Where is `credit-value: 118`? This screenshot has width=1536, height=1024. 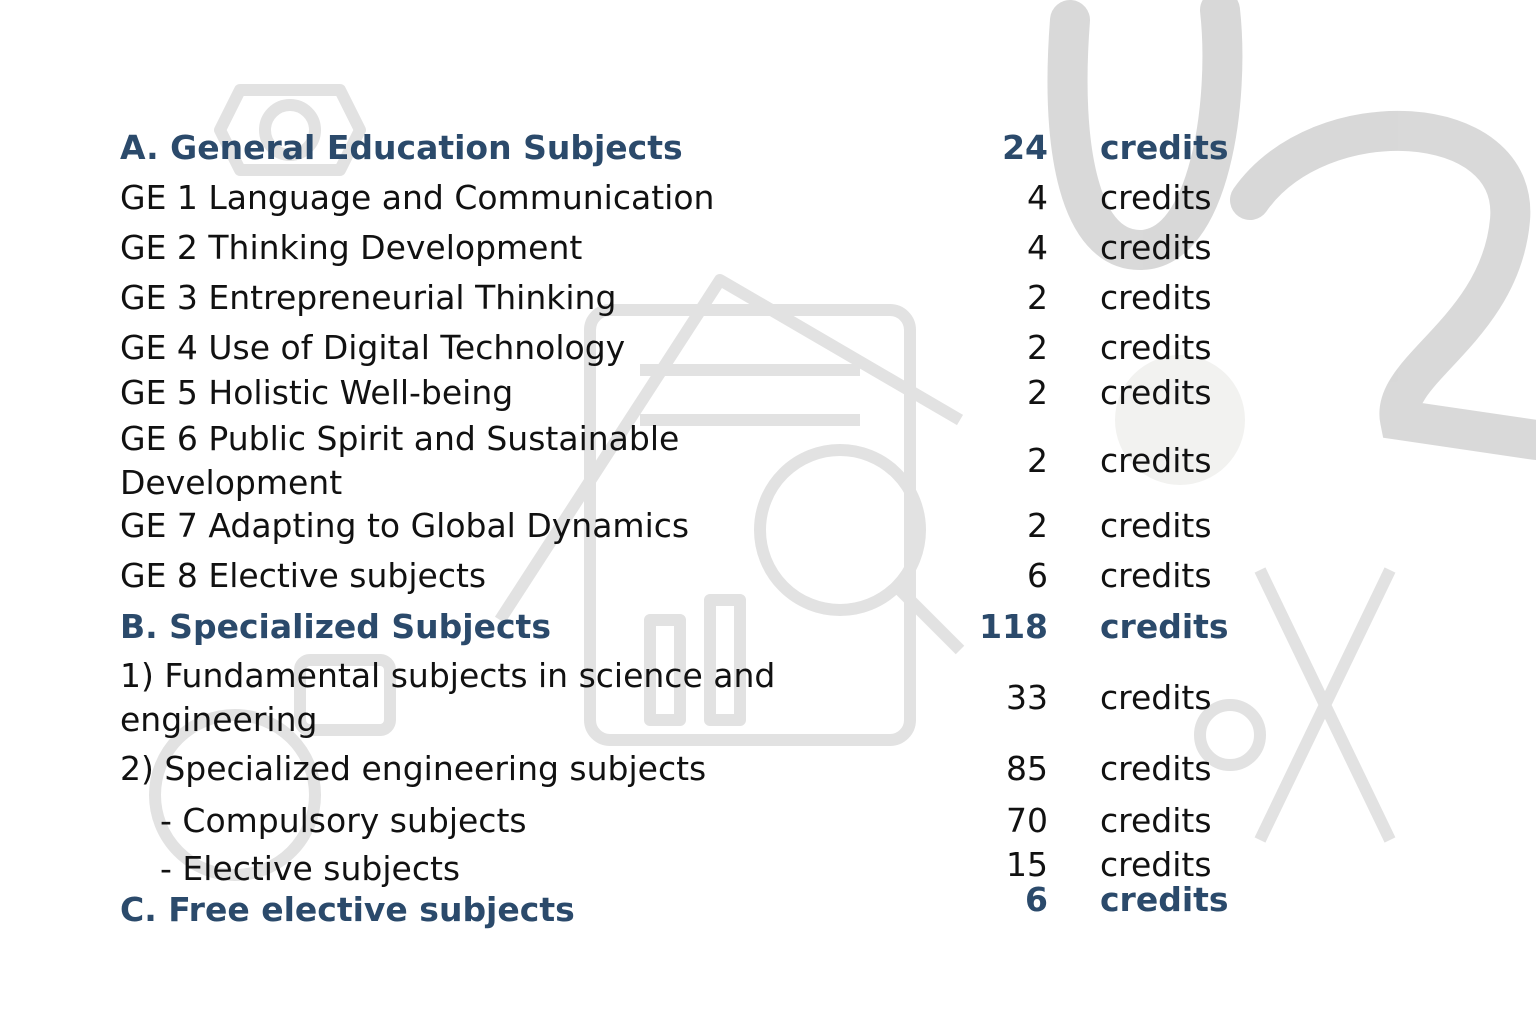 credit-value: 118 is located at coordinates (1013, 626).